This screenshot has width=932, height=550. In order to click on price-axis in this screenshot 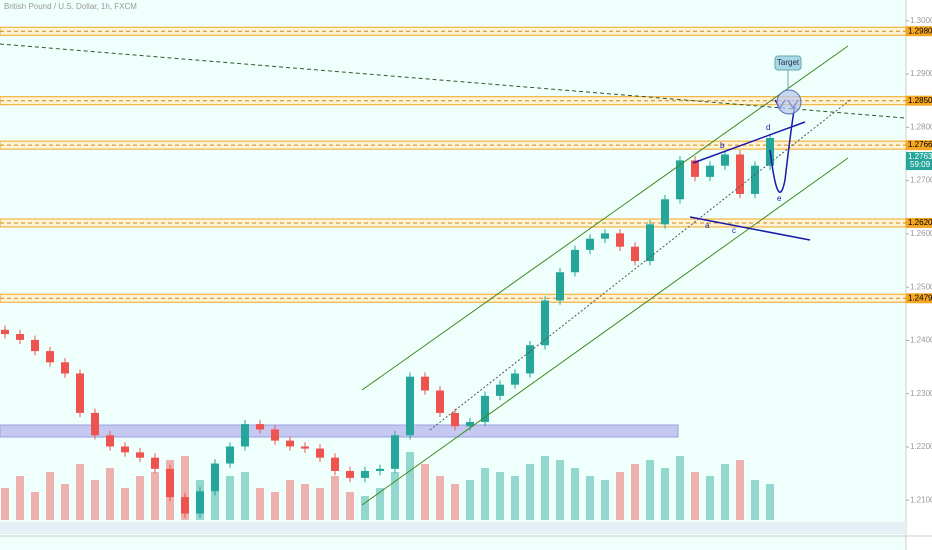, I will do `click(919, 275)`.